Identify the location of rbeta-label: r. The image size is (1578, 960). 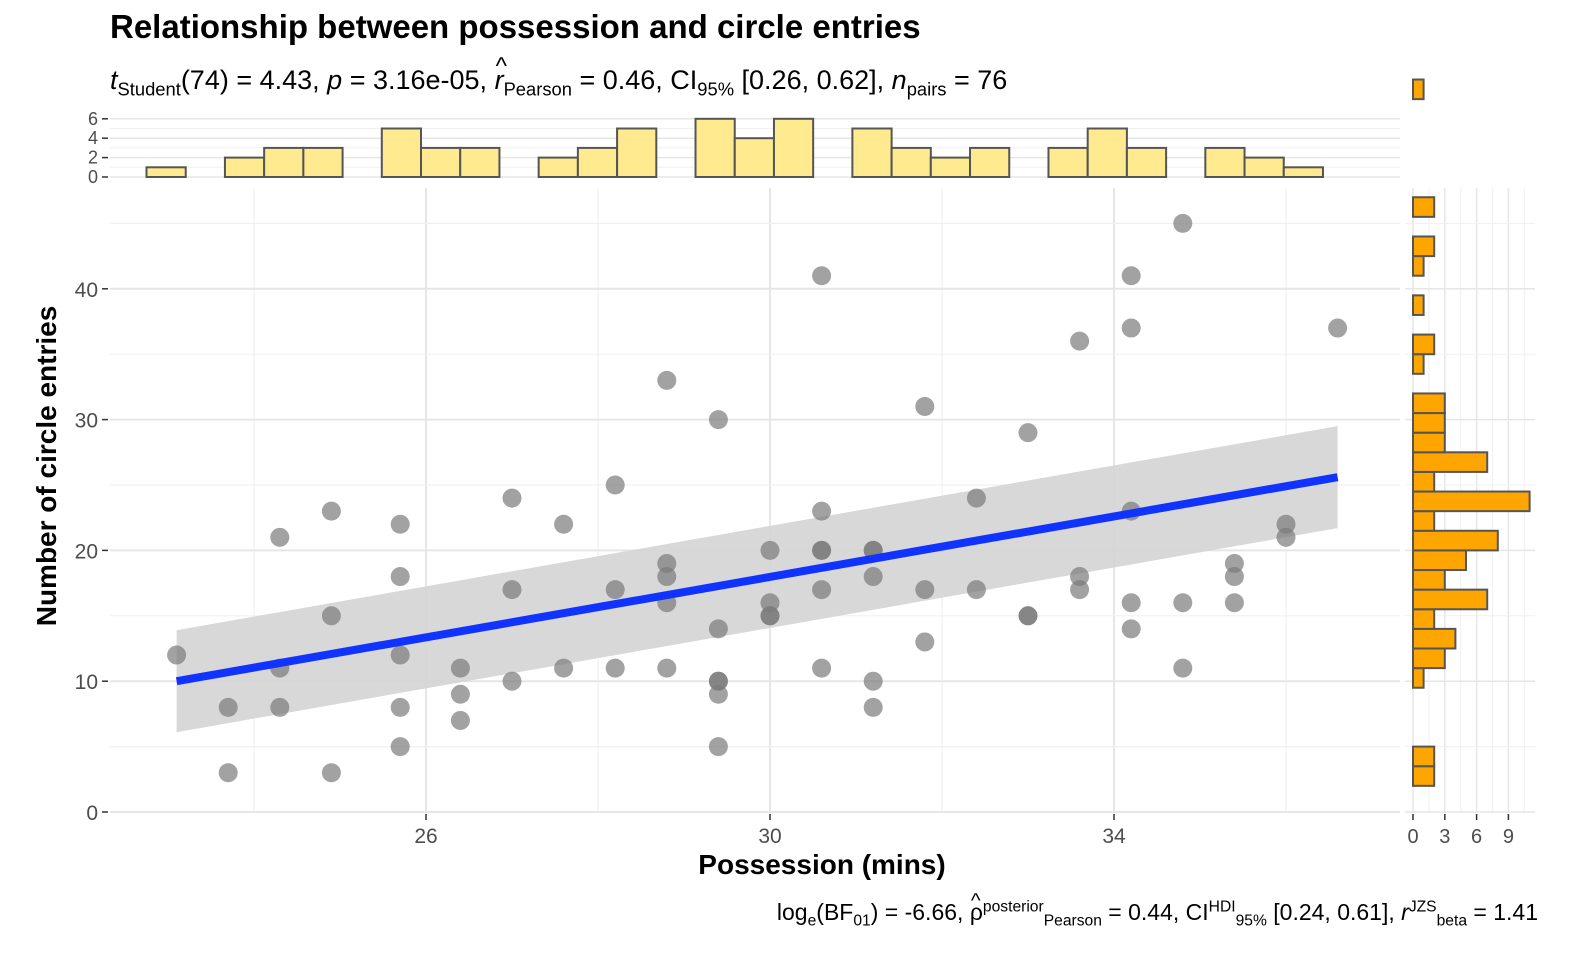
(1405, 912).